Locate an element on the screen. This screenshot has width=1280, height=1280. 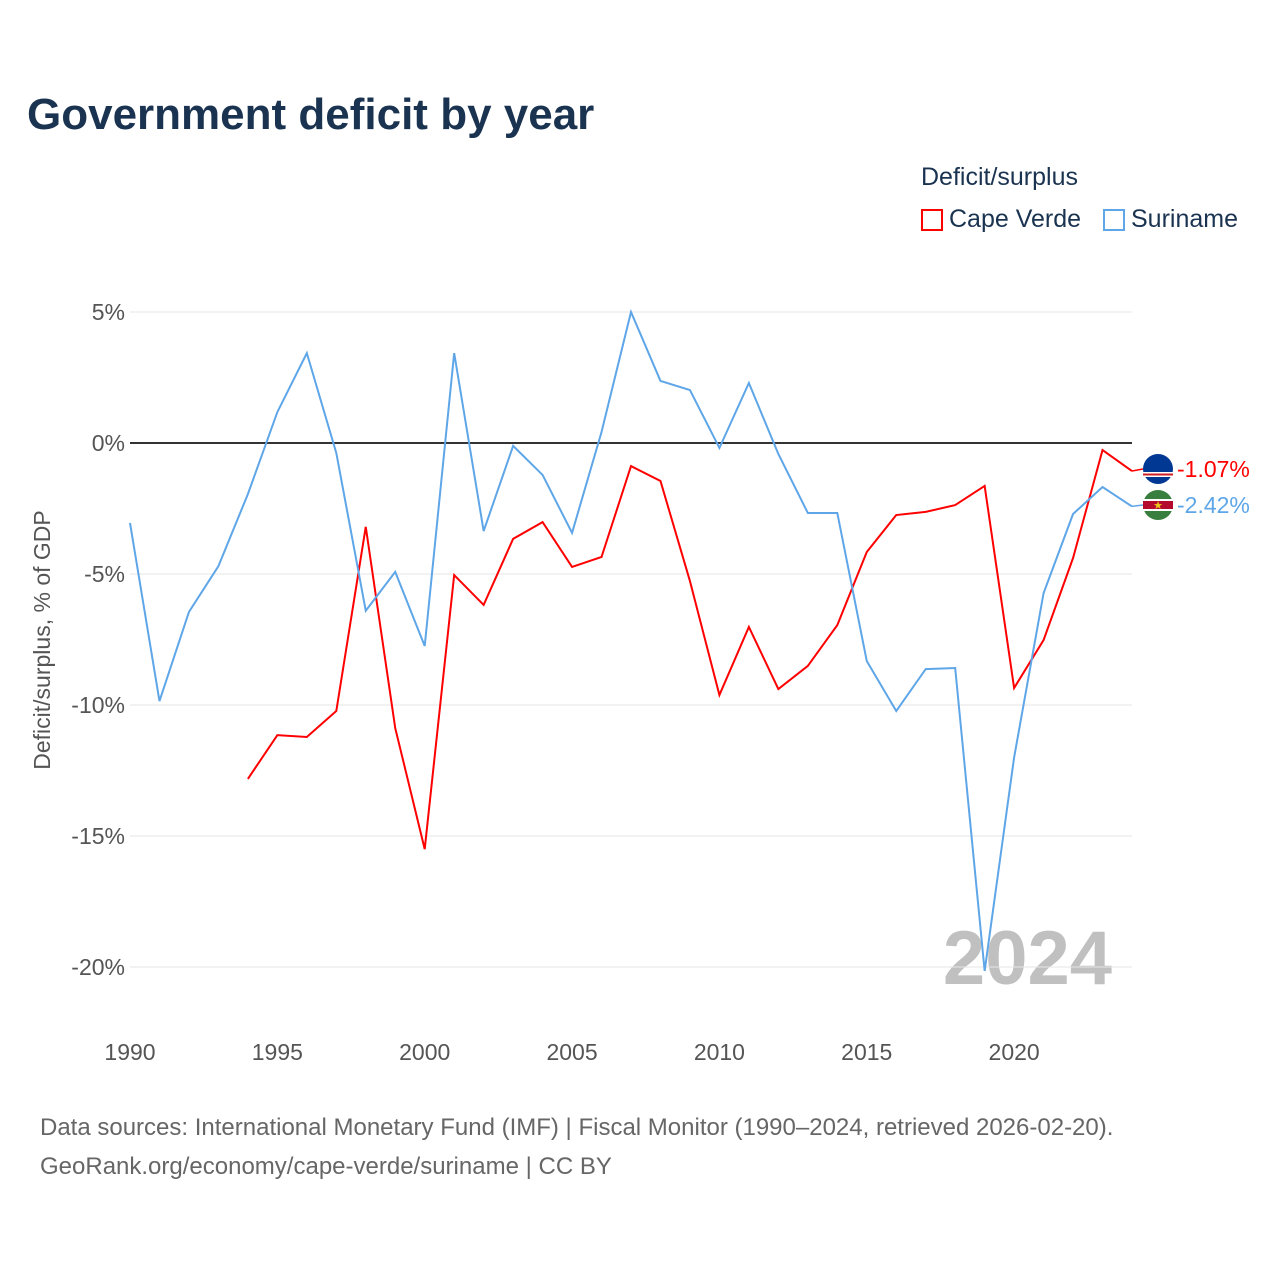
cape-verde-flag-icon is located at coordinates (1158, 469).